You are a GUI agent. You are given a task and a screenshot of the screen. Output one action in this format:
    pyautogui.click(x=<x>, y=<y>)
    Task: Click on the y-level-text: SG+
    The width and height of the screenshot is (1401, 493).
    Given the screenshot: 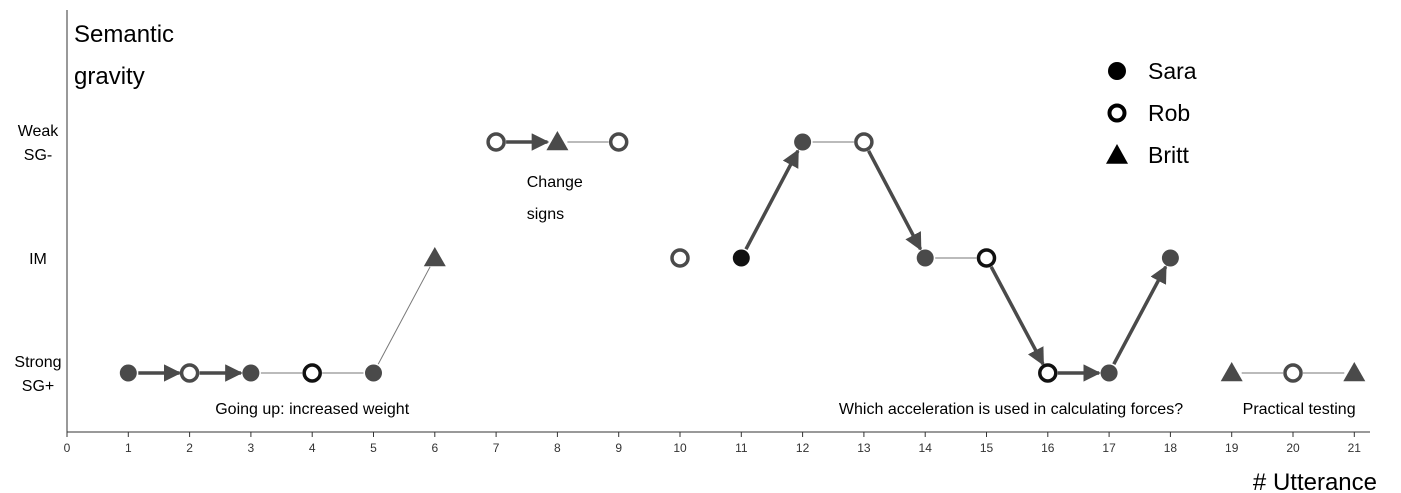 What is the action you would take?
    pyautogui.click(x=38, y=386)
    